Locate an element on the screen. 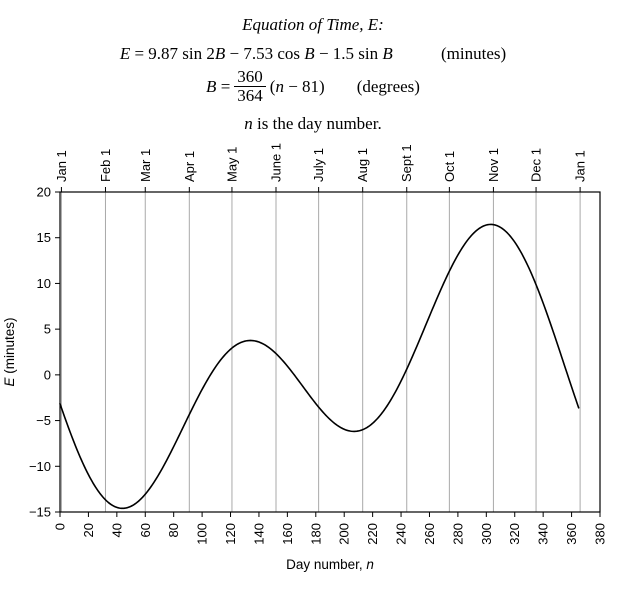  x-tick-label: 160 is located at coordinates (287, 534).